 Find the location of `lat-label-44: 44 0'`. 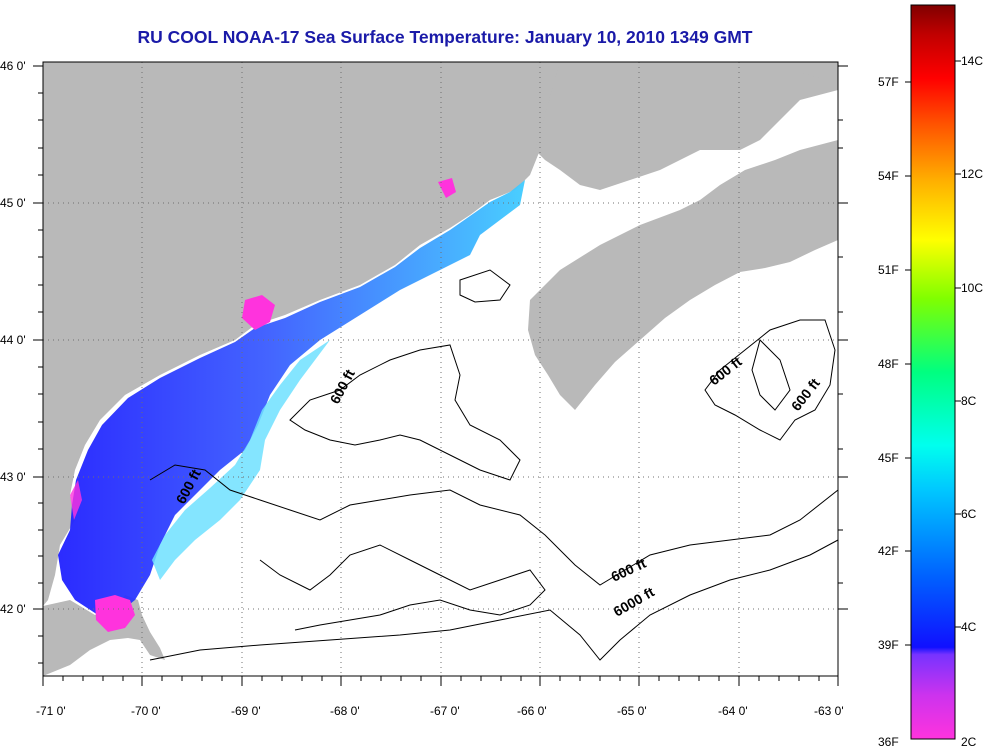

lat-label-44: 44 0' is located at coordinates (13, 340).